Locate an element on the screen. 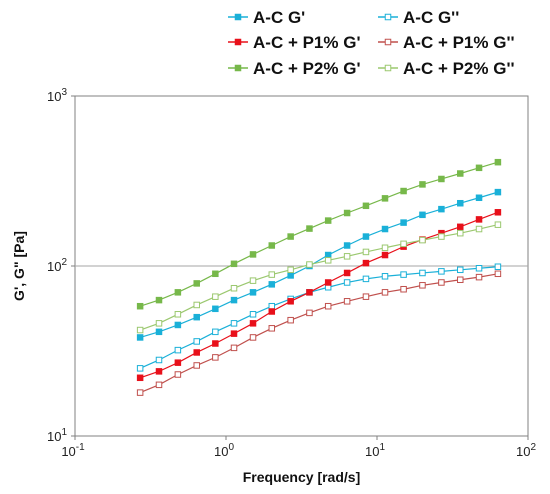 The width and height of the screenshot is (550, 494). legend-entry-0: A-C G' is located at coordinates (266, 17).